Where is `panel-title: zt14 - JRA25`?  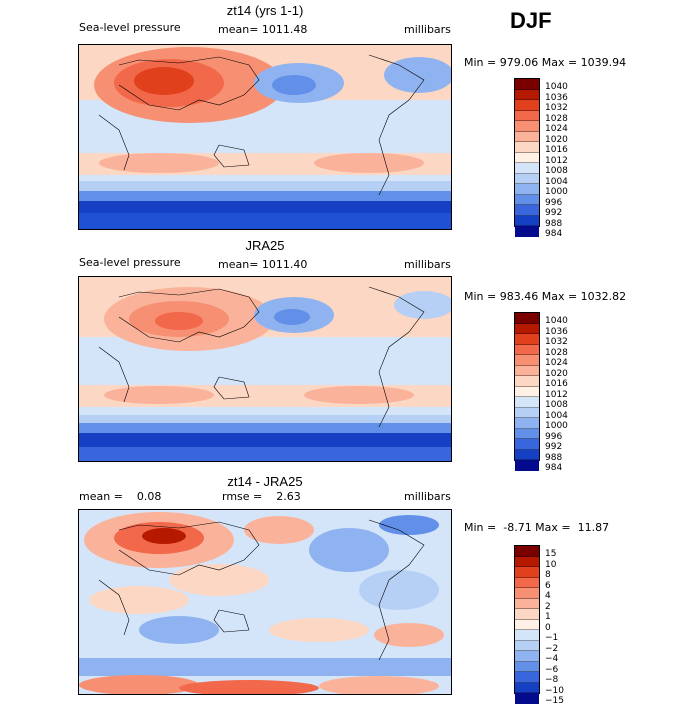 panel-title: zt14 - JRA25 is located at coordinates (265, 481).